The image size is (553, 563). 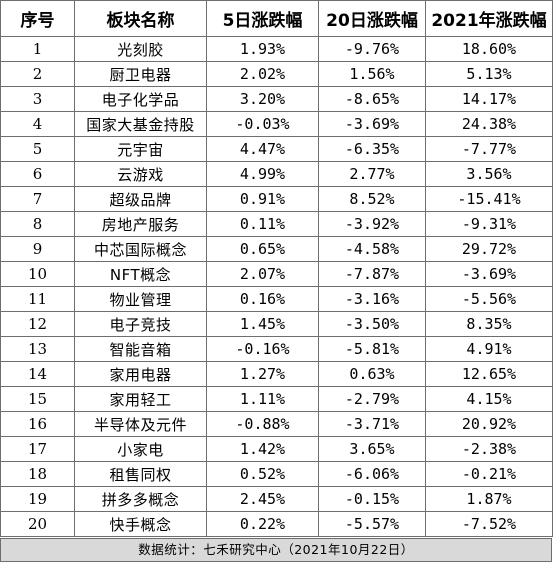 What do you see at coordinates (37, 149) in the screenshot?
I see `row-index-cell: 5` at bounding box center [37, 149].